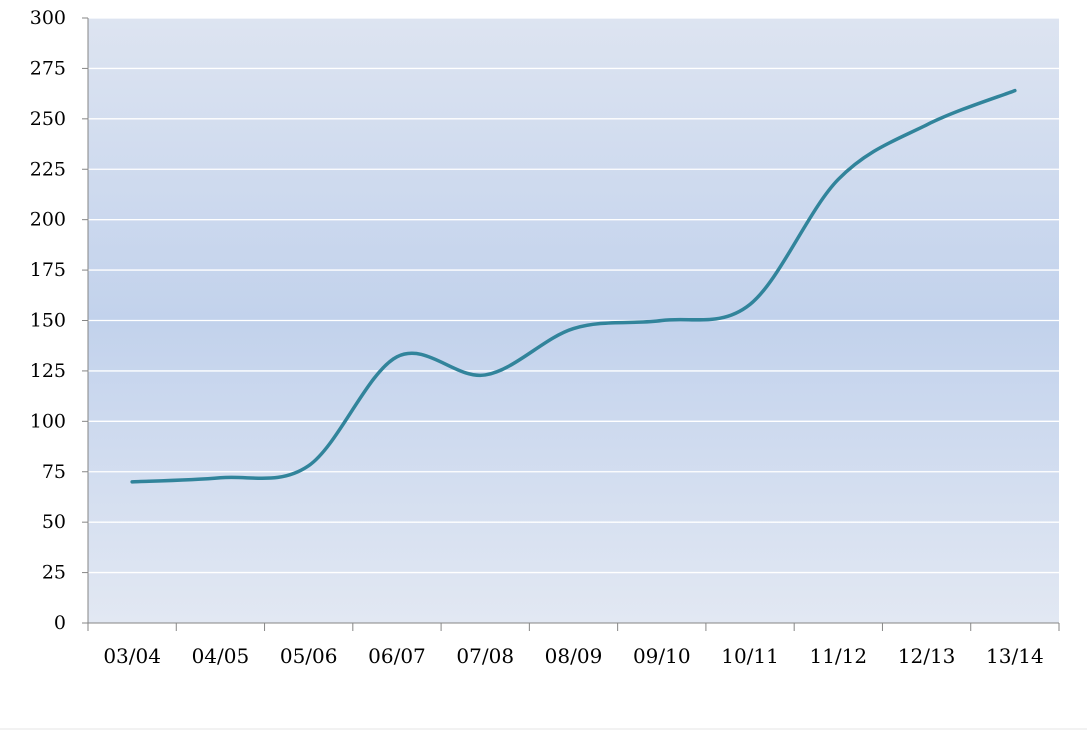 This screenshot has width=1087, height=732. What do you see at coordinates (397, 656) in the screenshot?
I see `x-tick-label: 06/07` at bounding box center [397, 656].